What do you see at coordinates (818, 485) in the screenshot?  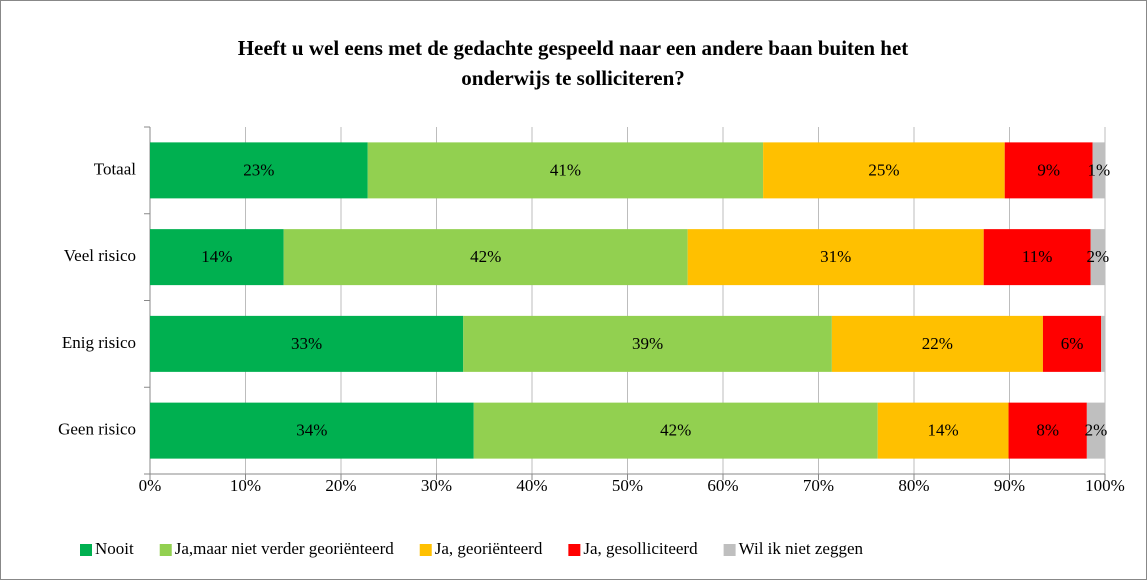 I see `x-tick-label: 70%` at bounding box center [818, 485].